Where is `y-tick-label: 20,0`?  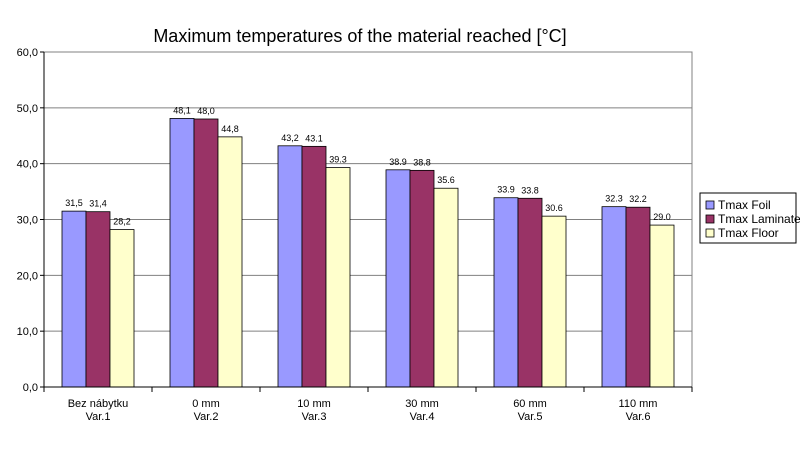
y-tick-label: 20,0 is located at coordinates (27, 276).